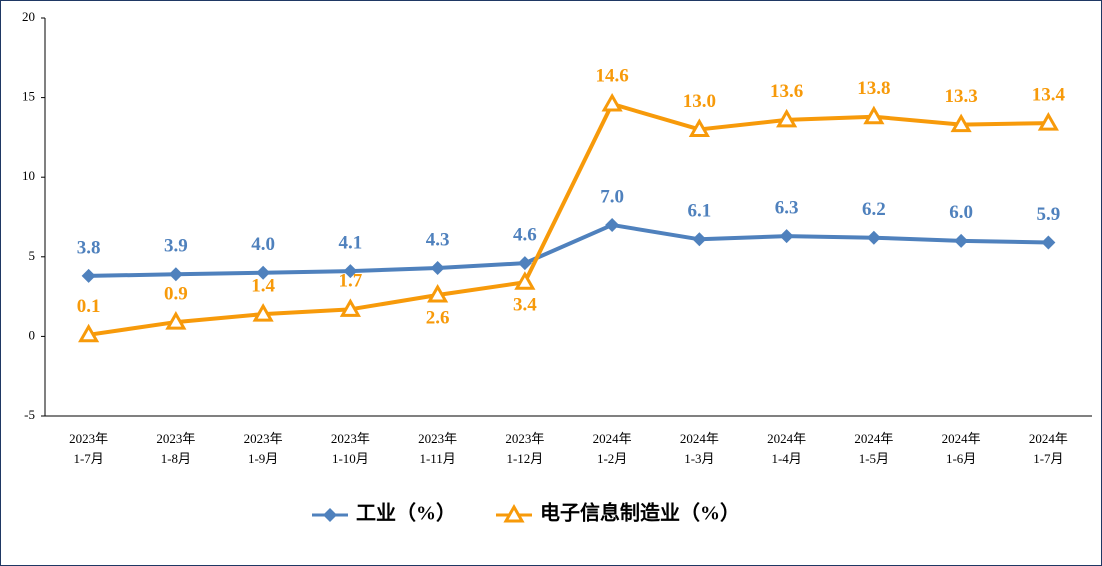  What do you see at coordinates (524, 458) in the screenshot?
I see `x-tick-label-line: 1-12月` at bounding box center [524, 458].